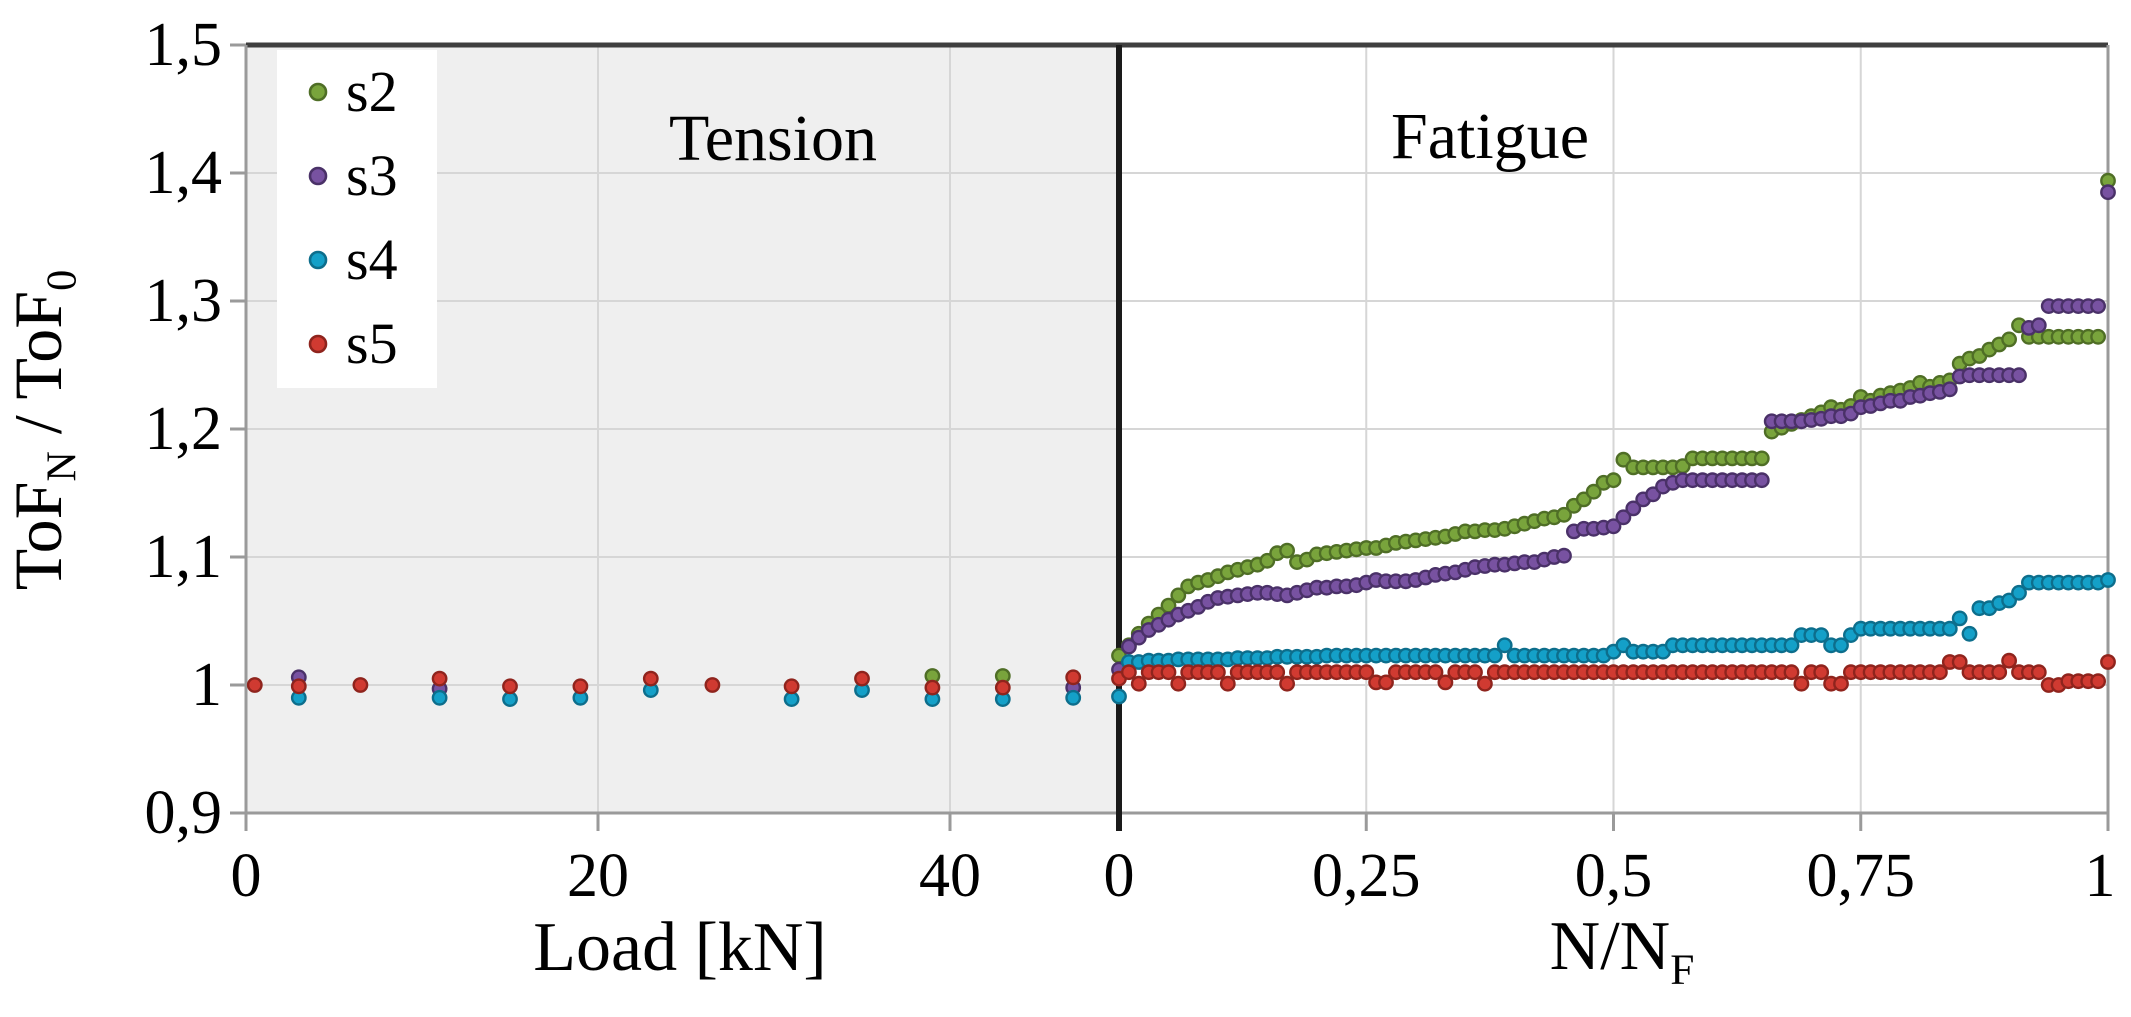 The image size is (2131, 1017). Describe the element at coordinates (950, 876) in the screenshot. I see `x-tick-label: 40` at that location.